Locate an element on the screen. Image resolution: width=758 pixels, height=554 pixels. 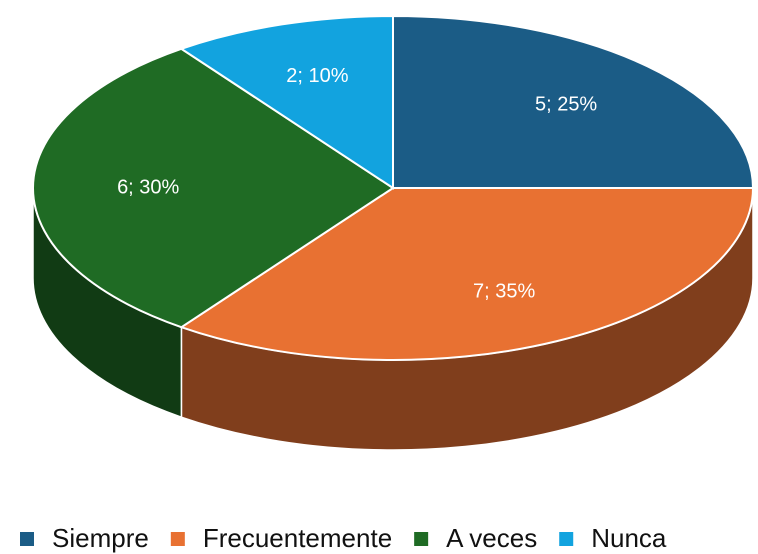
data-label: 6; 30% is located at coordinates (148, 187).